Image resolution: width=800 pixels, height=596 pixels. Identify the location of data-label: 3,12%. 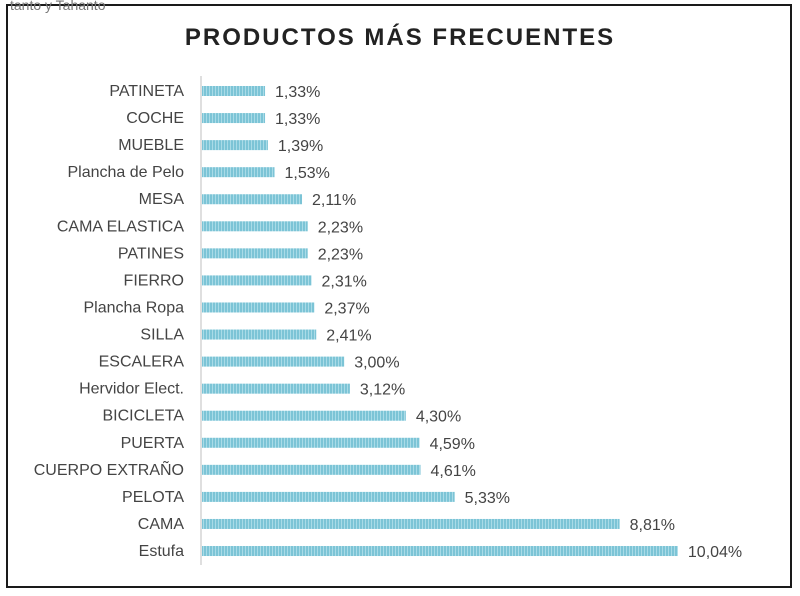
(382, 390).